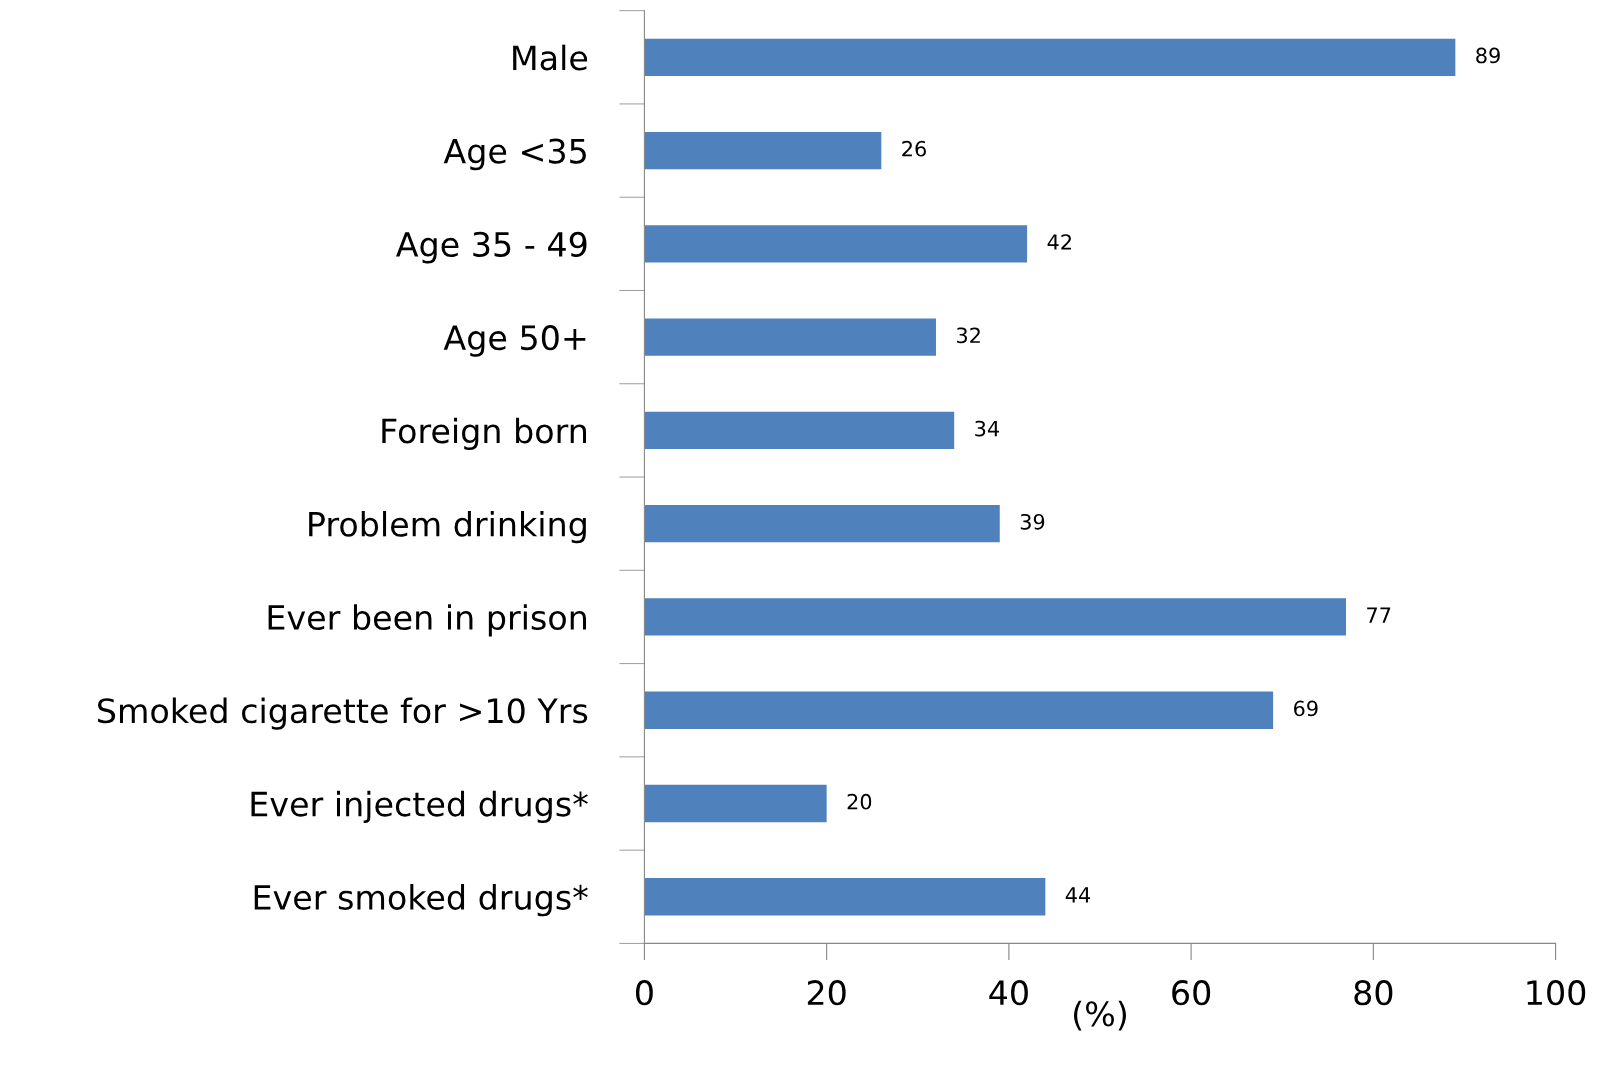 Image resolution: width=1607 pixels, height=1066 pixels. Describe the element at coordinates (1059, 242) in the screenshot. I see `data-label: 42` at that location.